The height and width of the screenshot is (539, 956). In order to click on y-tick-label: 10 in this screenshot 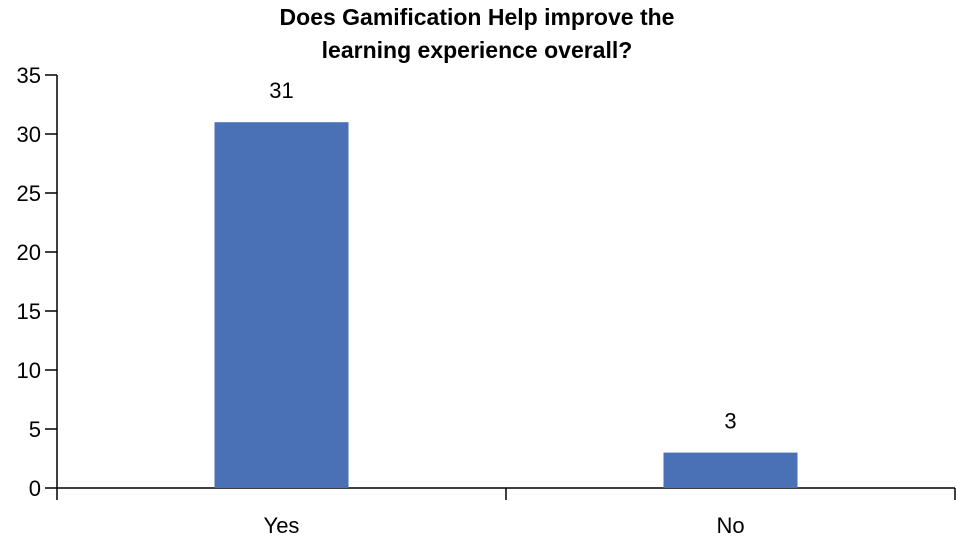, I will do `click(29, 370)`.